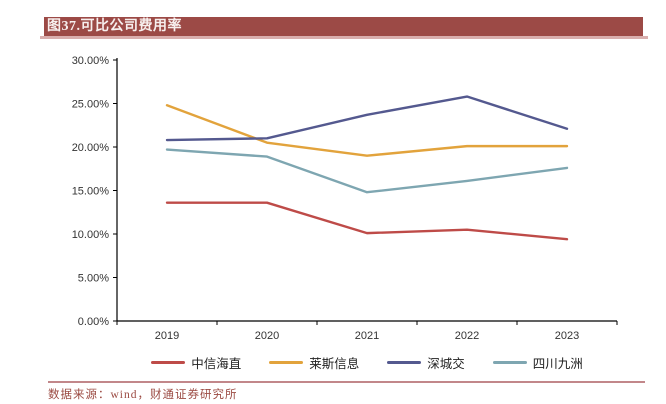 The image size is (666, 404). I want to click on data-source-note: 数据来源：wind，财通证券研究所, so click(143, 395).